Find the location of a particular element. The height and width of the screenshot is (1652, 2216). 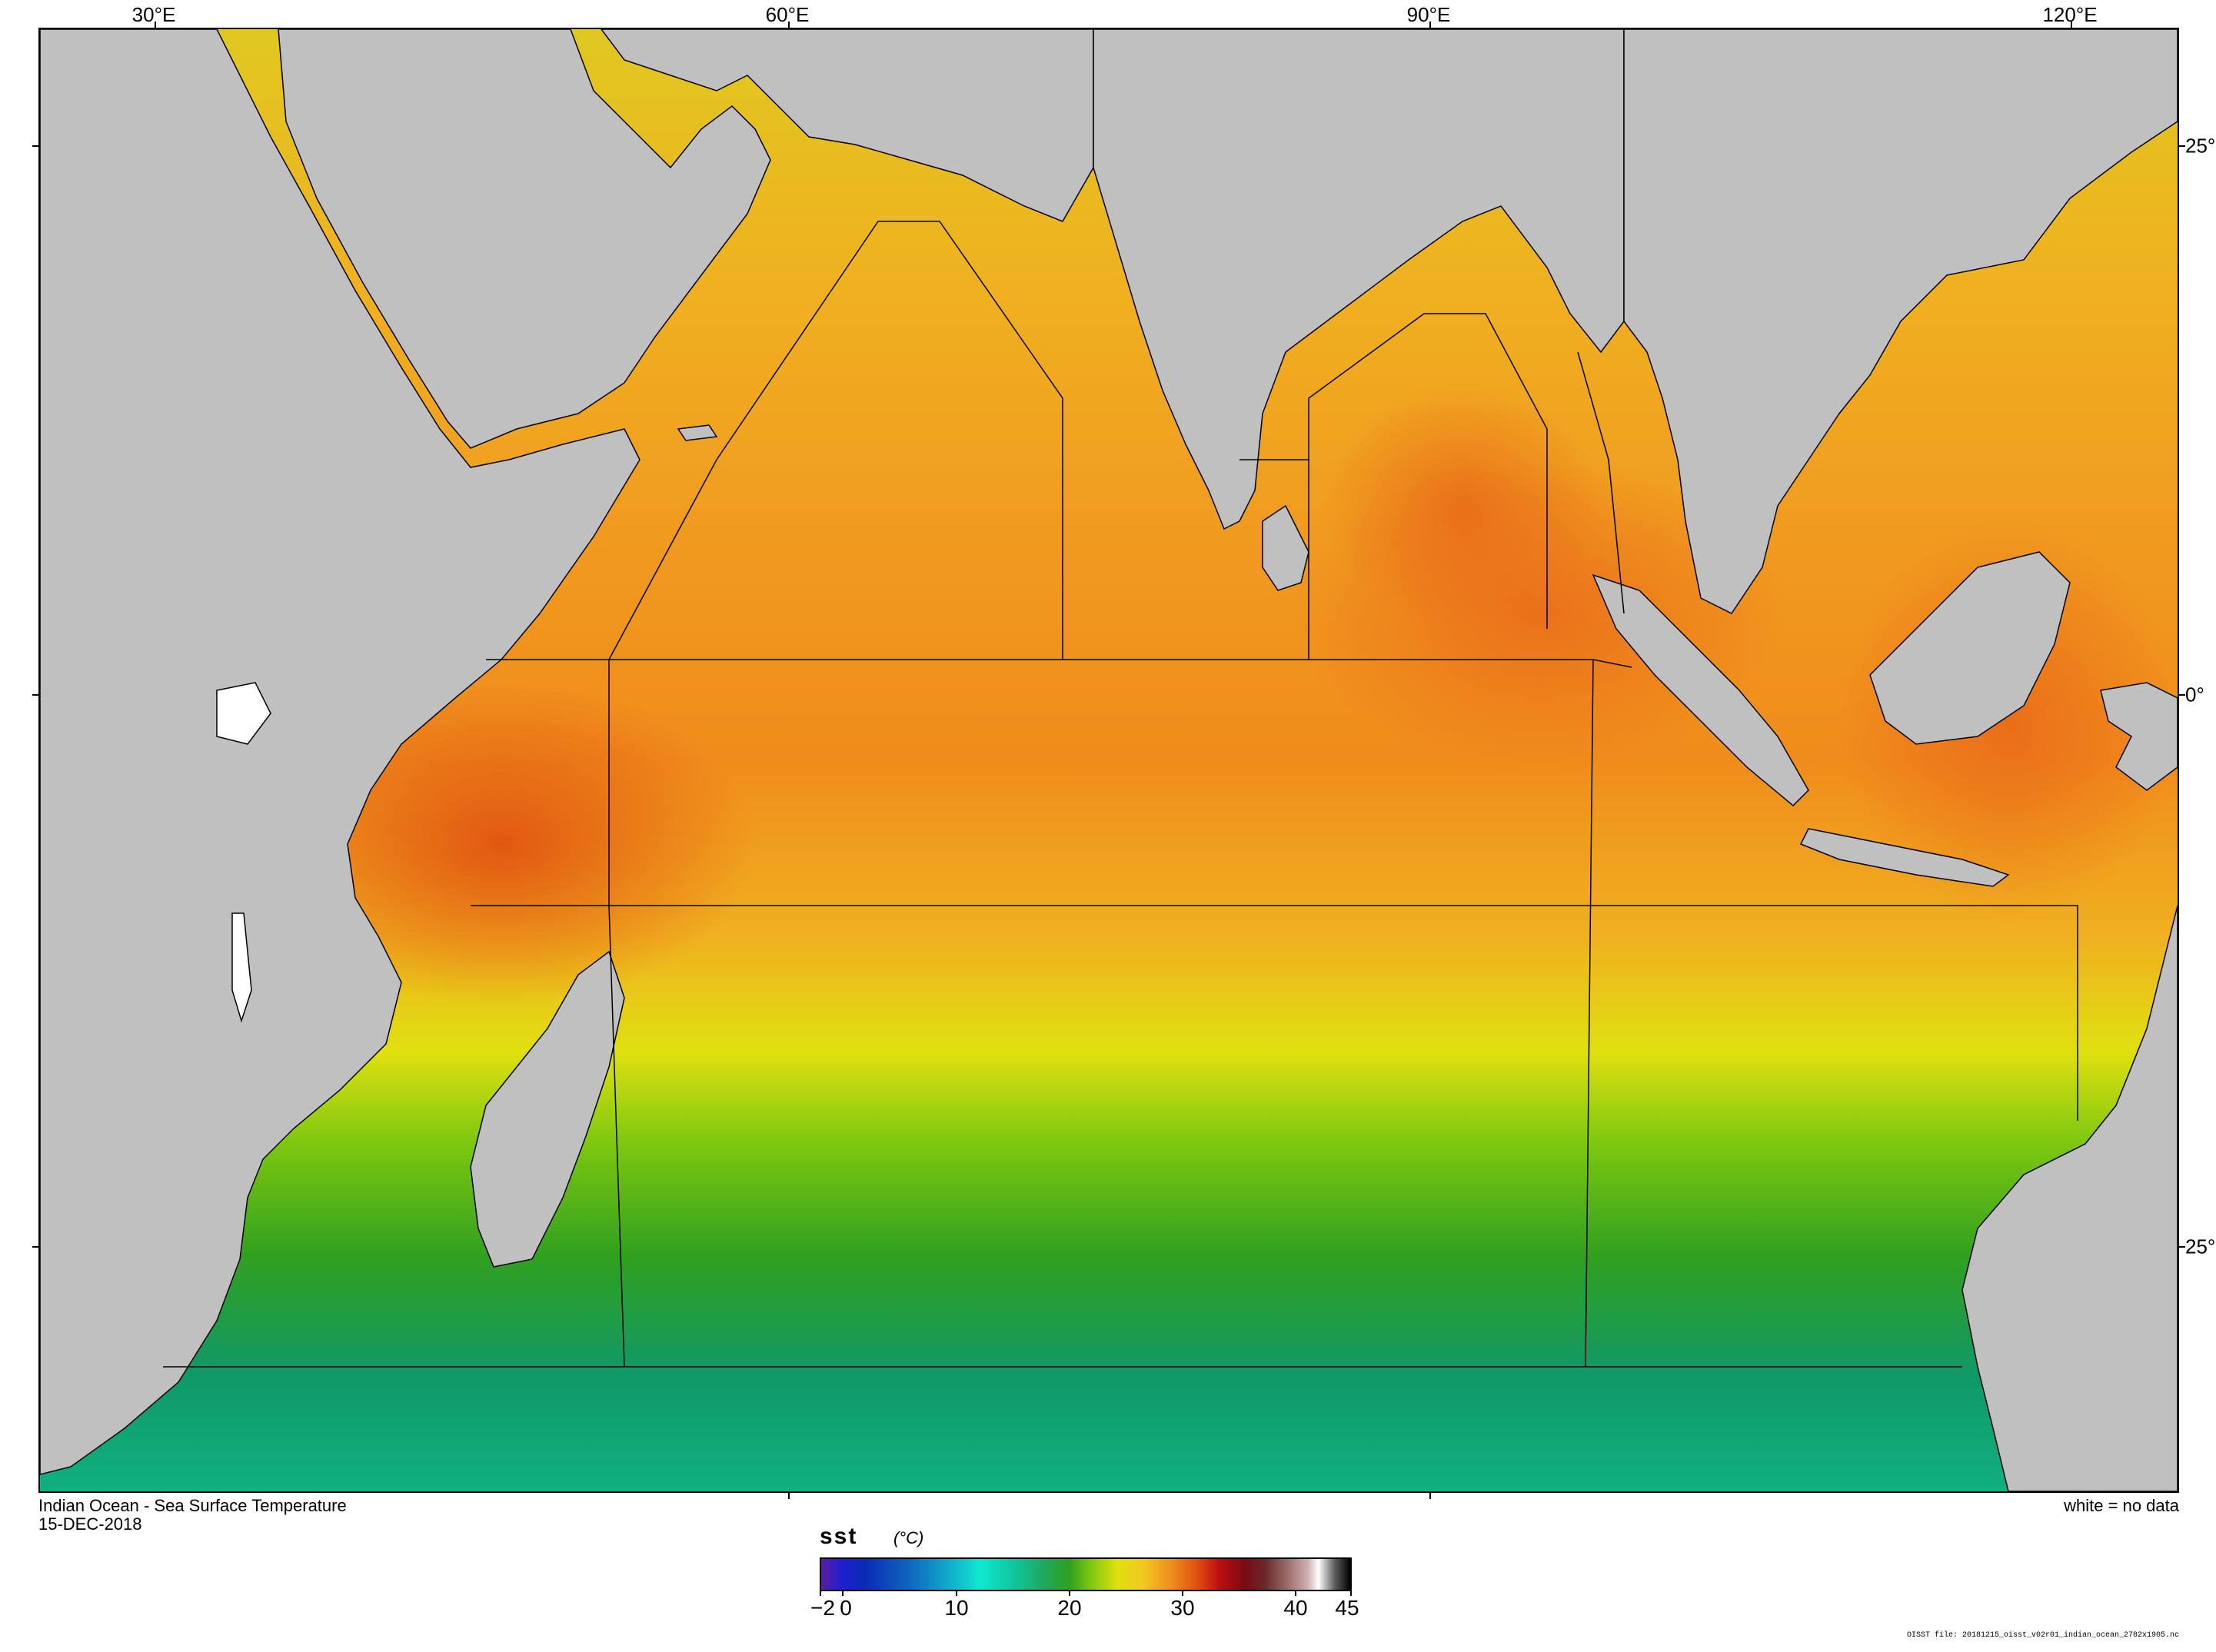

sri-lanka-land is located at coordinates (1286, 548).